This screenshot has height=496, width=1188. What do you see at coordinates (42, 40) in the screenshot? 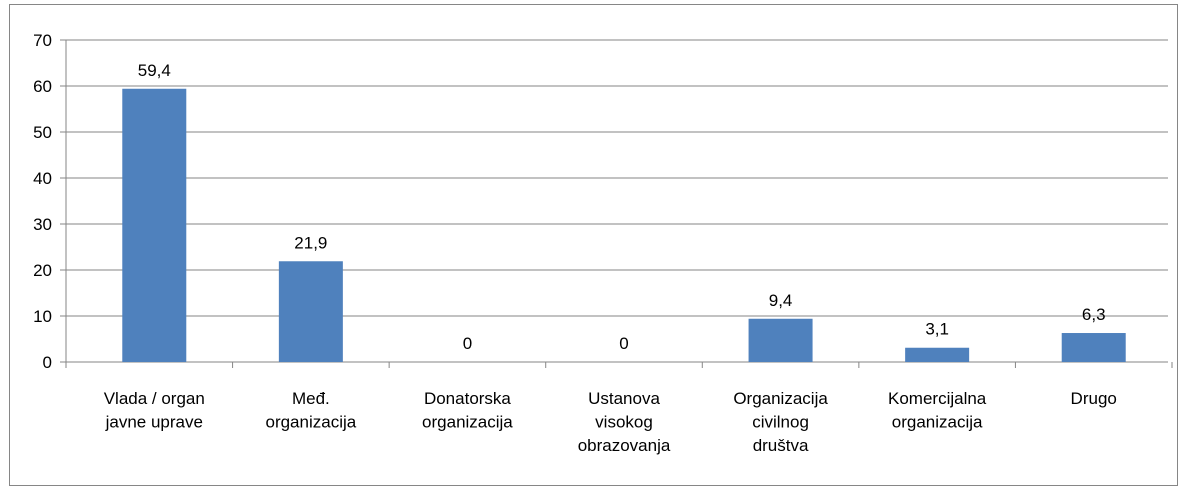
I see `y-tick-label: 70` at bounding box center [42, 40].